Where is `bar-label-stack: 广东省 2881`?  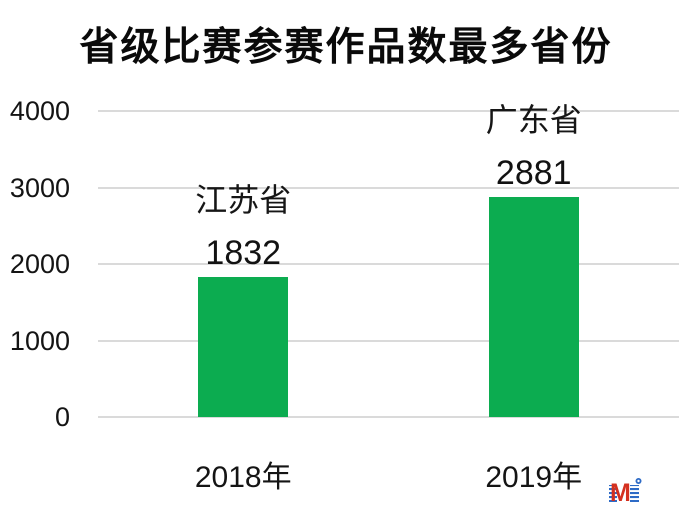
bar-label-stack: 广东省 2881 is located at coordinates (534, 144).